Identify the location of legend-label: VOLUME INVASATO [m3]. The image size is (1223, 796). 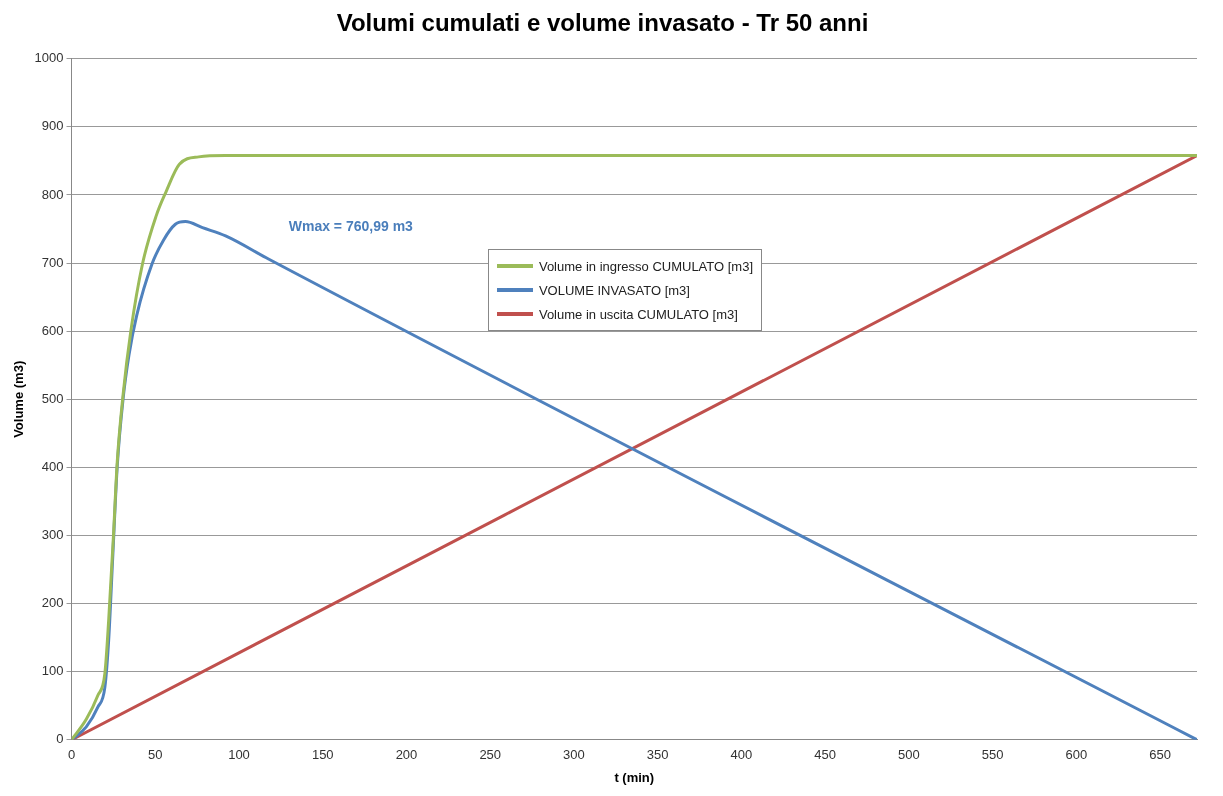
(614, 290).